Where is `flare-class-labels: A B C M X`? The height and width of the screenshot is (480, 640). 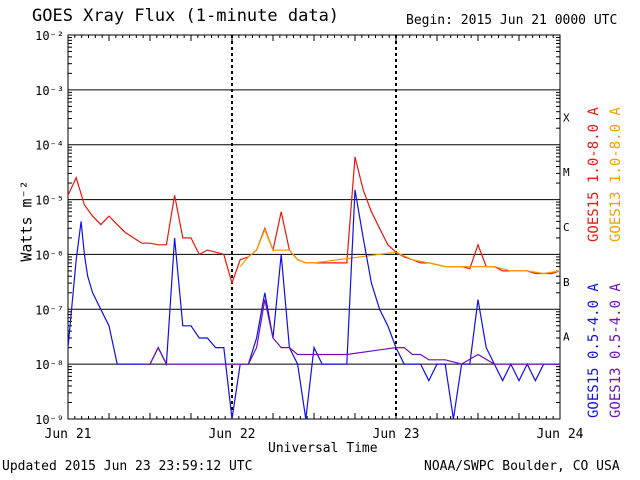
flare-class-labels: A B C M X is located at coordinates (566, 227).